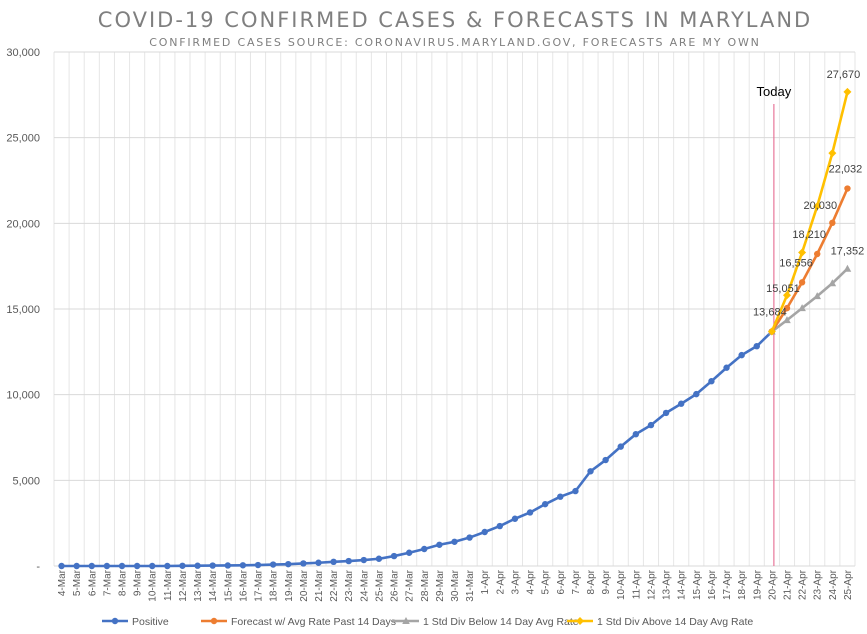  Describe the element at coordinates (364, 585) in the screenshot. I see `x-tick-label: 24-Mar` at that location.